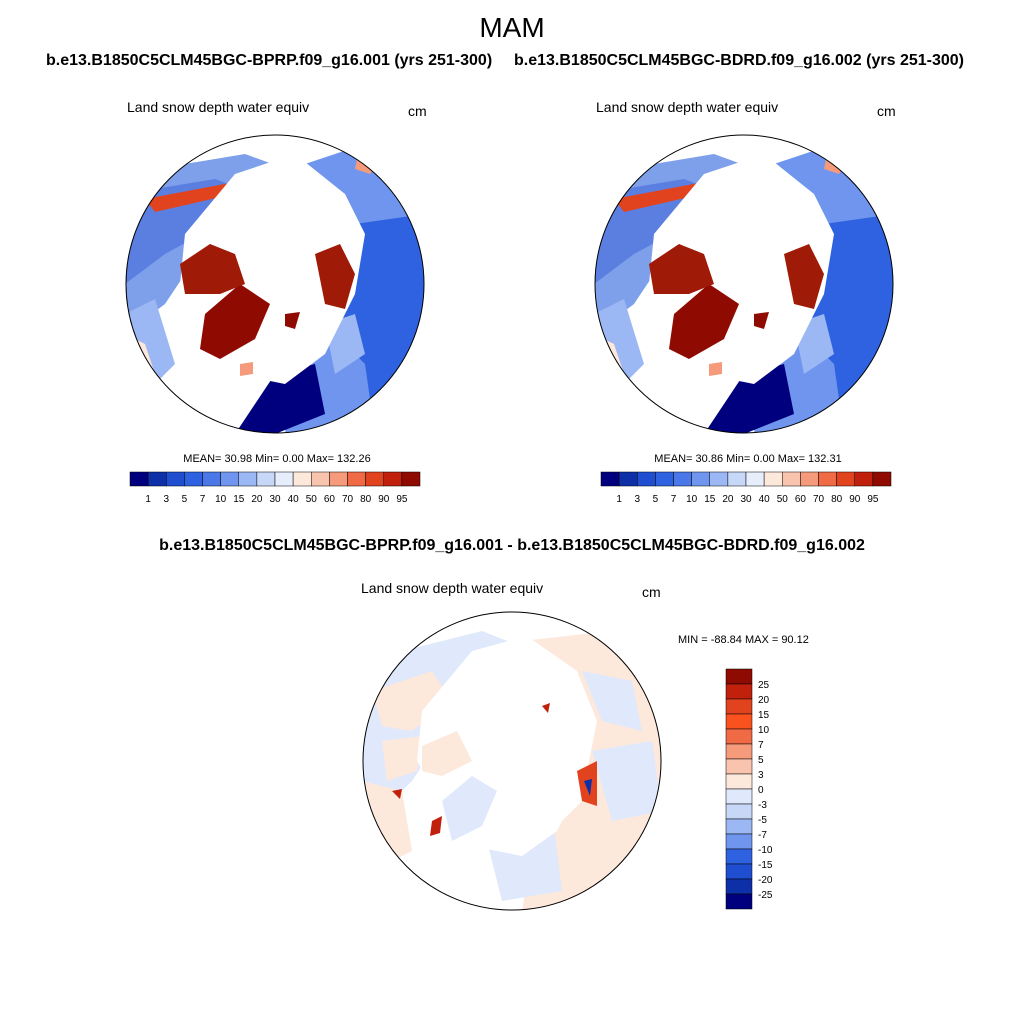 Image resolution: width=1024 pixels, height=1024 pixels. Describe the element at coordinates (764, 685) in the screenshot. I see `colorbar-diff-tick-label: 25` at that location.